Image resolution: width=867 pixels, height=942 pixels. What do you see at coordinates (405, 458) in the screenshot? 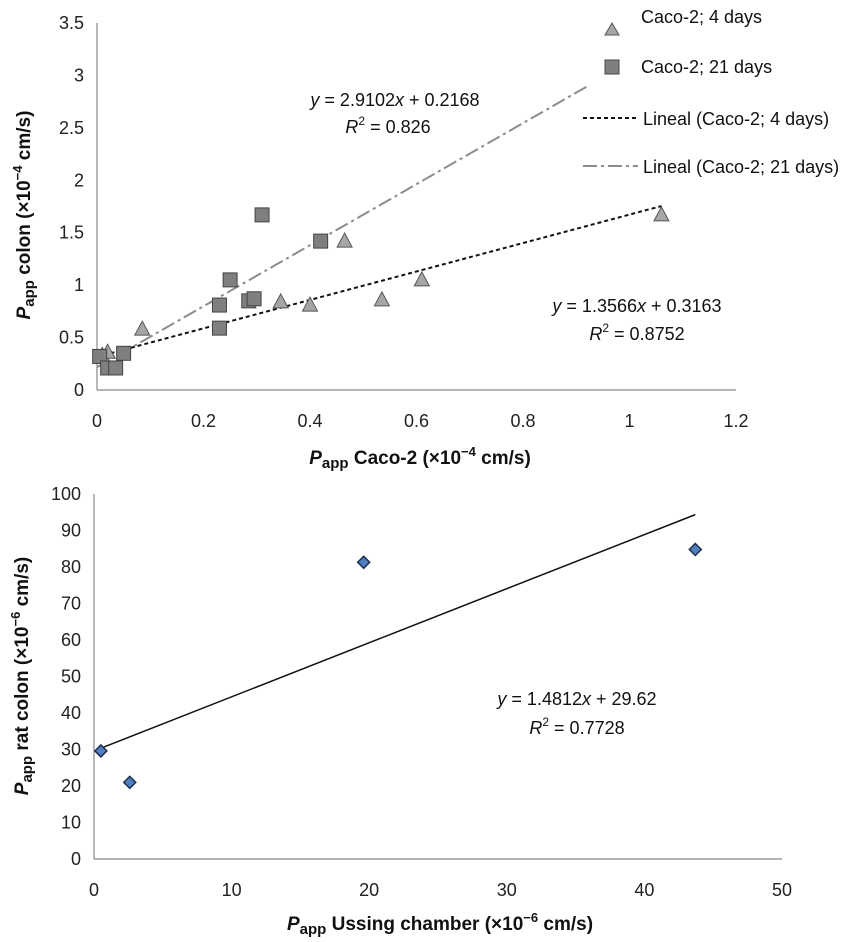
I see `xlabel-rest: Caco-2 (×10` at bounding box center [405, 458].